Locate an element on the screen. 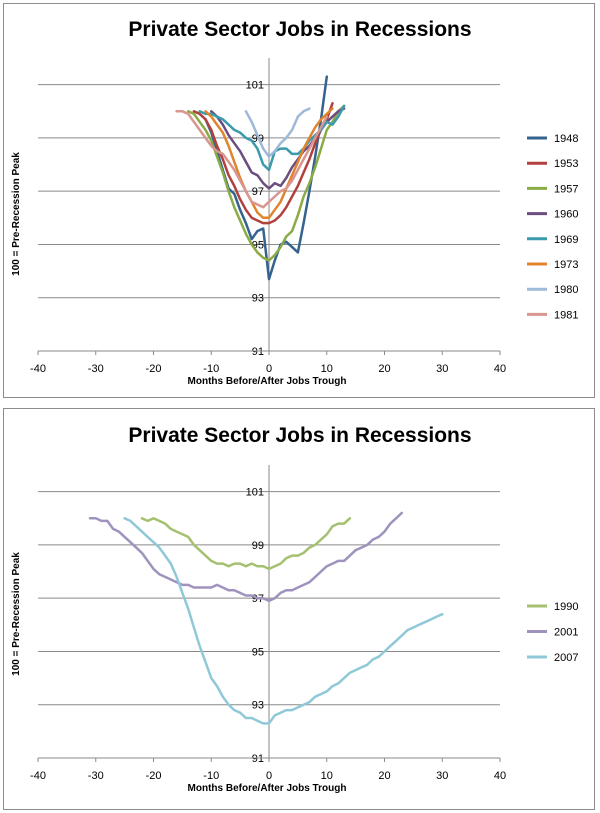 This screenshot has width=600, height=813. chart0-x-tick-label: 10 is located at coordinates (327, 369).